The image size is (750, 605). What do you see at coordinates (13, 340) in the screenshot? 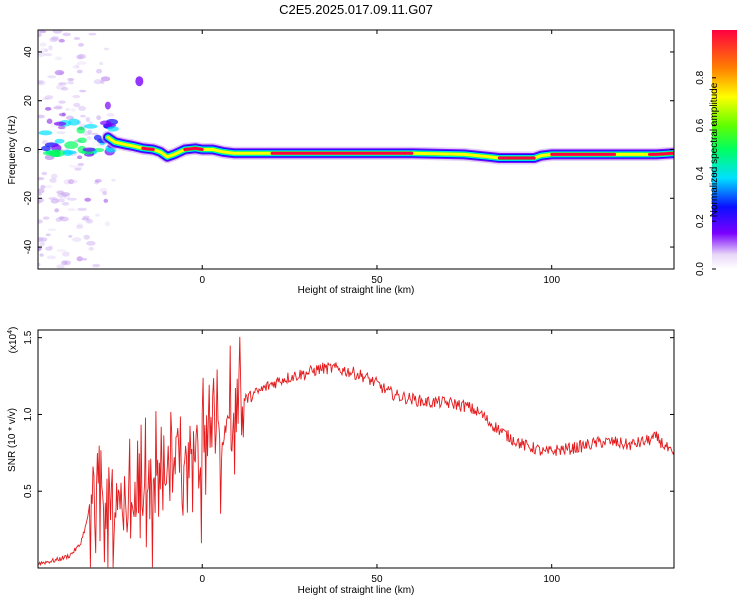
I see `snr-exponent: (x104)` at bounding box center [13, 340].